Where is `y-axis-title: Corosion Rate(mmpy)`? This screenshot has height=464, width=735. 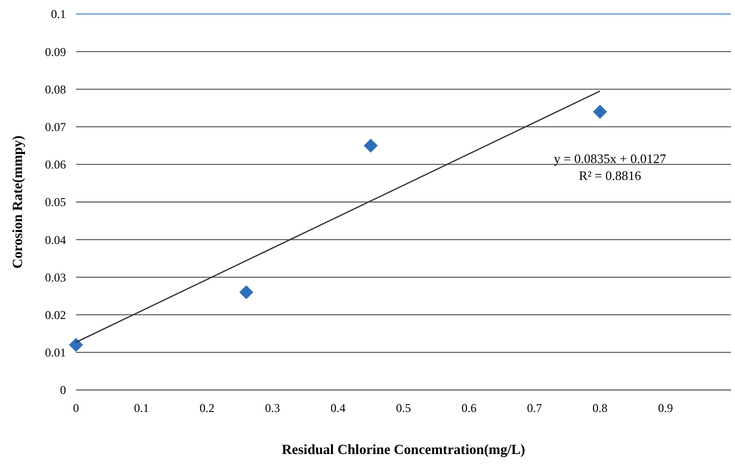
y-axis-title: Corosion Rate(mmpy) is located at coordinates (18, 202).